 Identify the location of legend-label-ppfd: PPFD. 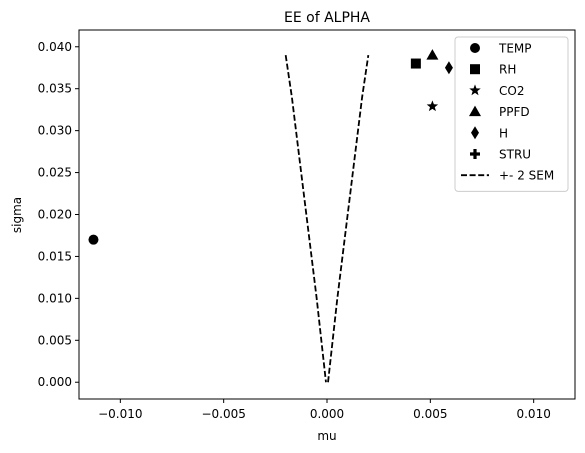
(514, 112).